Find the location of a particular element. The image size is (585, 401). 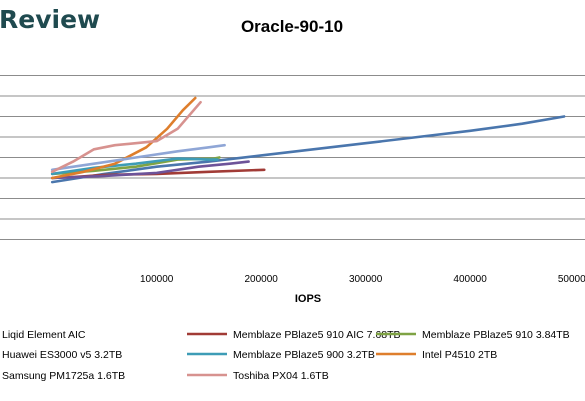

x-tick-label: 100000 is located at coordinates (157, 279).